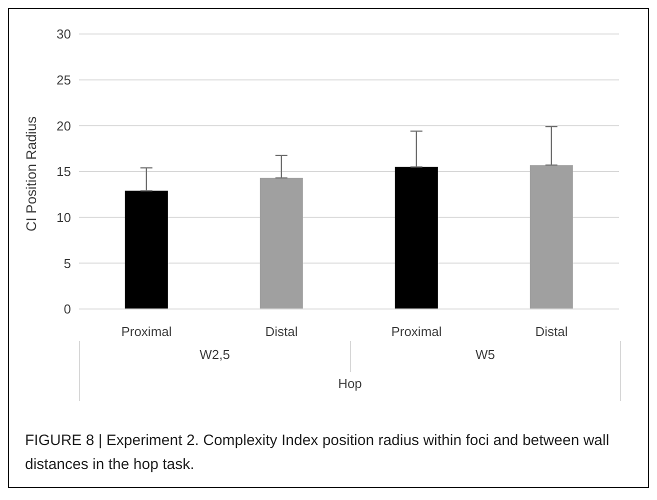 Image resolution: width=657 pixels, height=500 pixels. Describe the element at coordinates (67, 309) in the screenshot. I see `y-tick-label: 0` at that location.